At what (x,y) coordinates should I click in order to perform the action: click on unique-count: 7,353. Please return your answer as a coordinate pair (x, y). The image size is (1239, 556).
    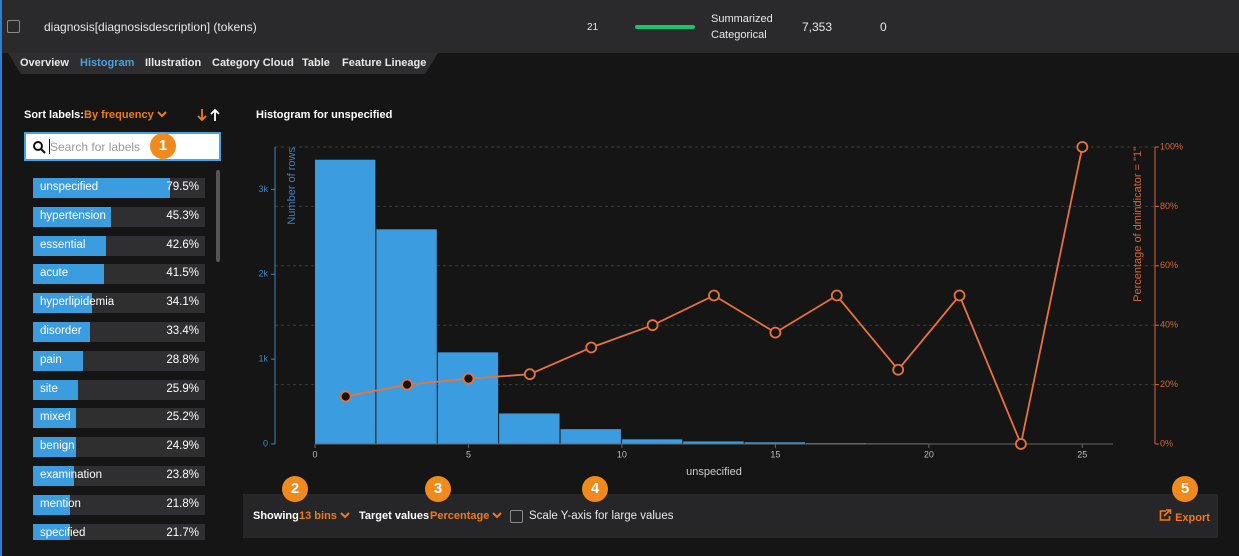
    Looking at the image, I should click on (817, 27).